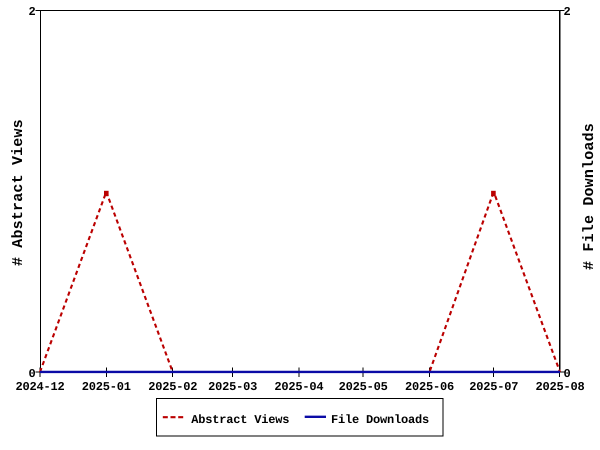  What do you see at coordinates (380, 420) in the screenshot?
I see `svg-text: File Downloads` at bounding box center [380, 420].